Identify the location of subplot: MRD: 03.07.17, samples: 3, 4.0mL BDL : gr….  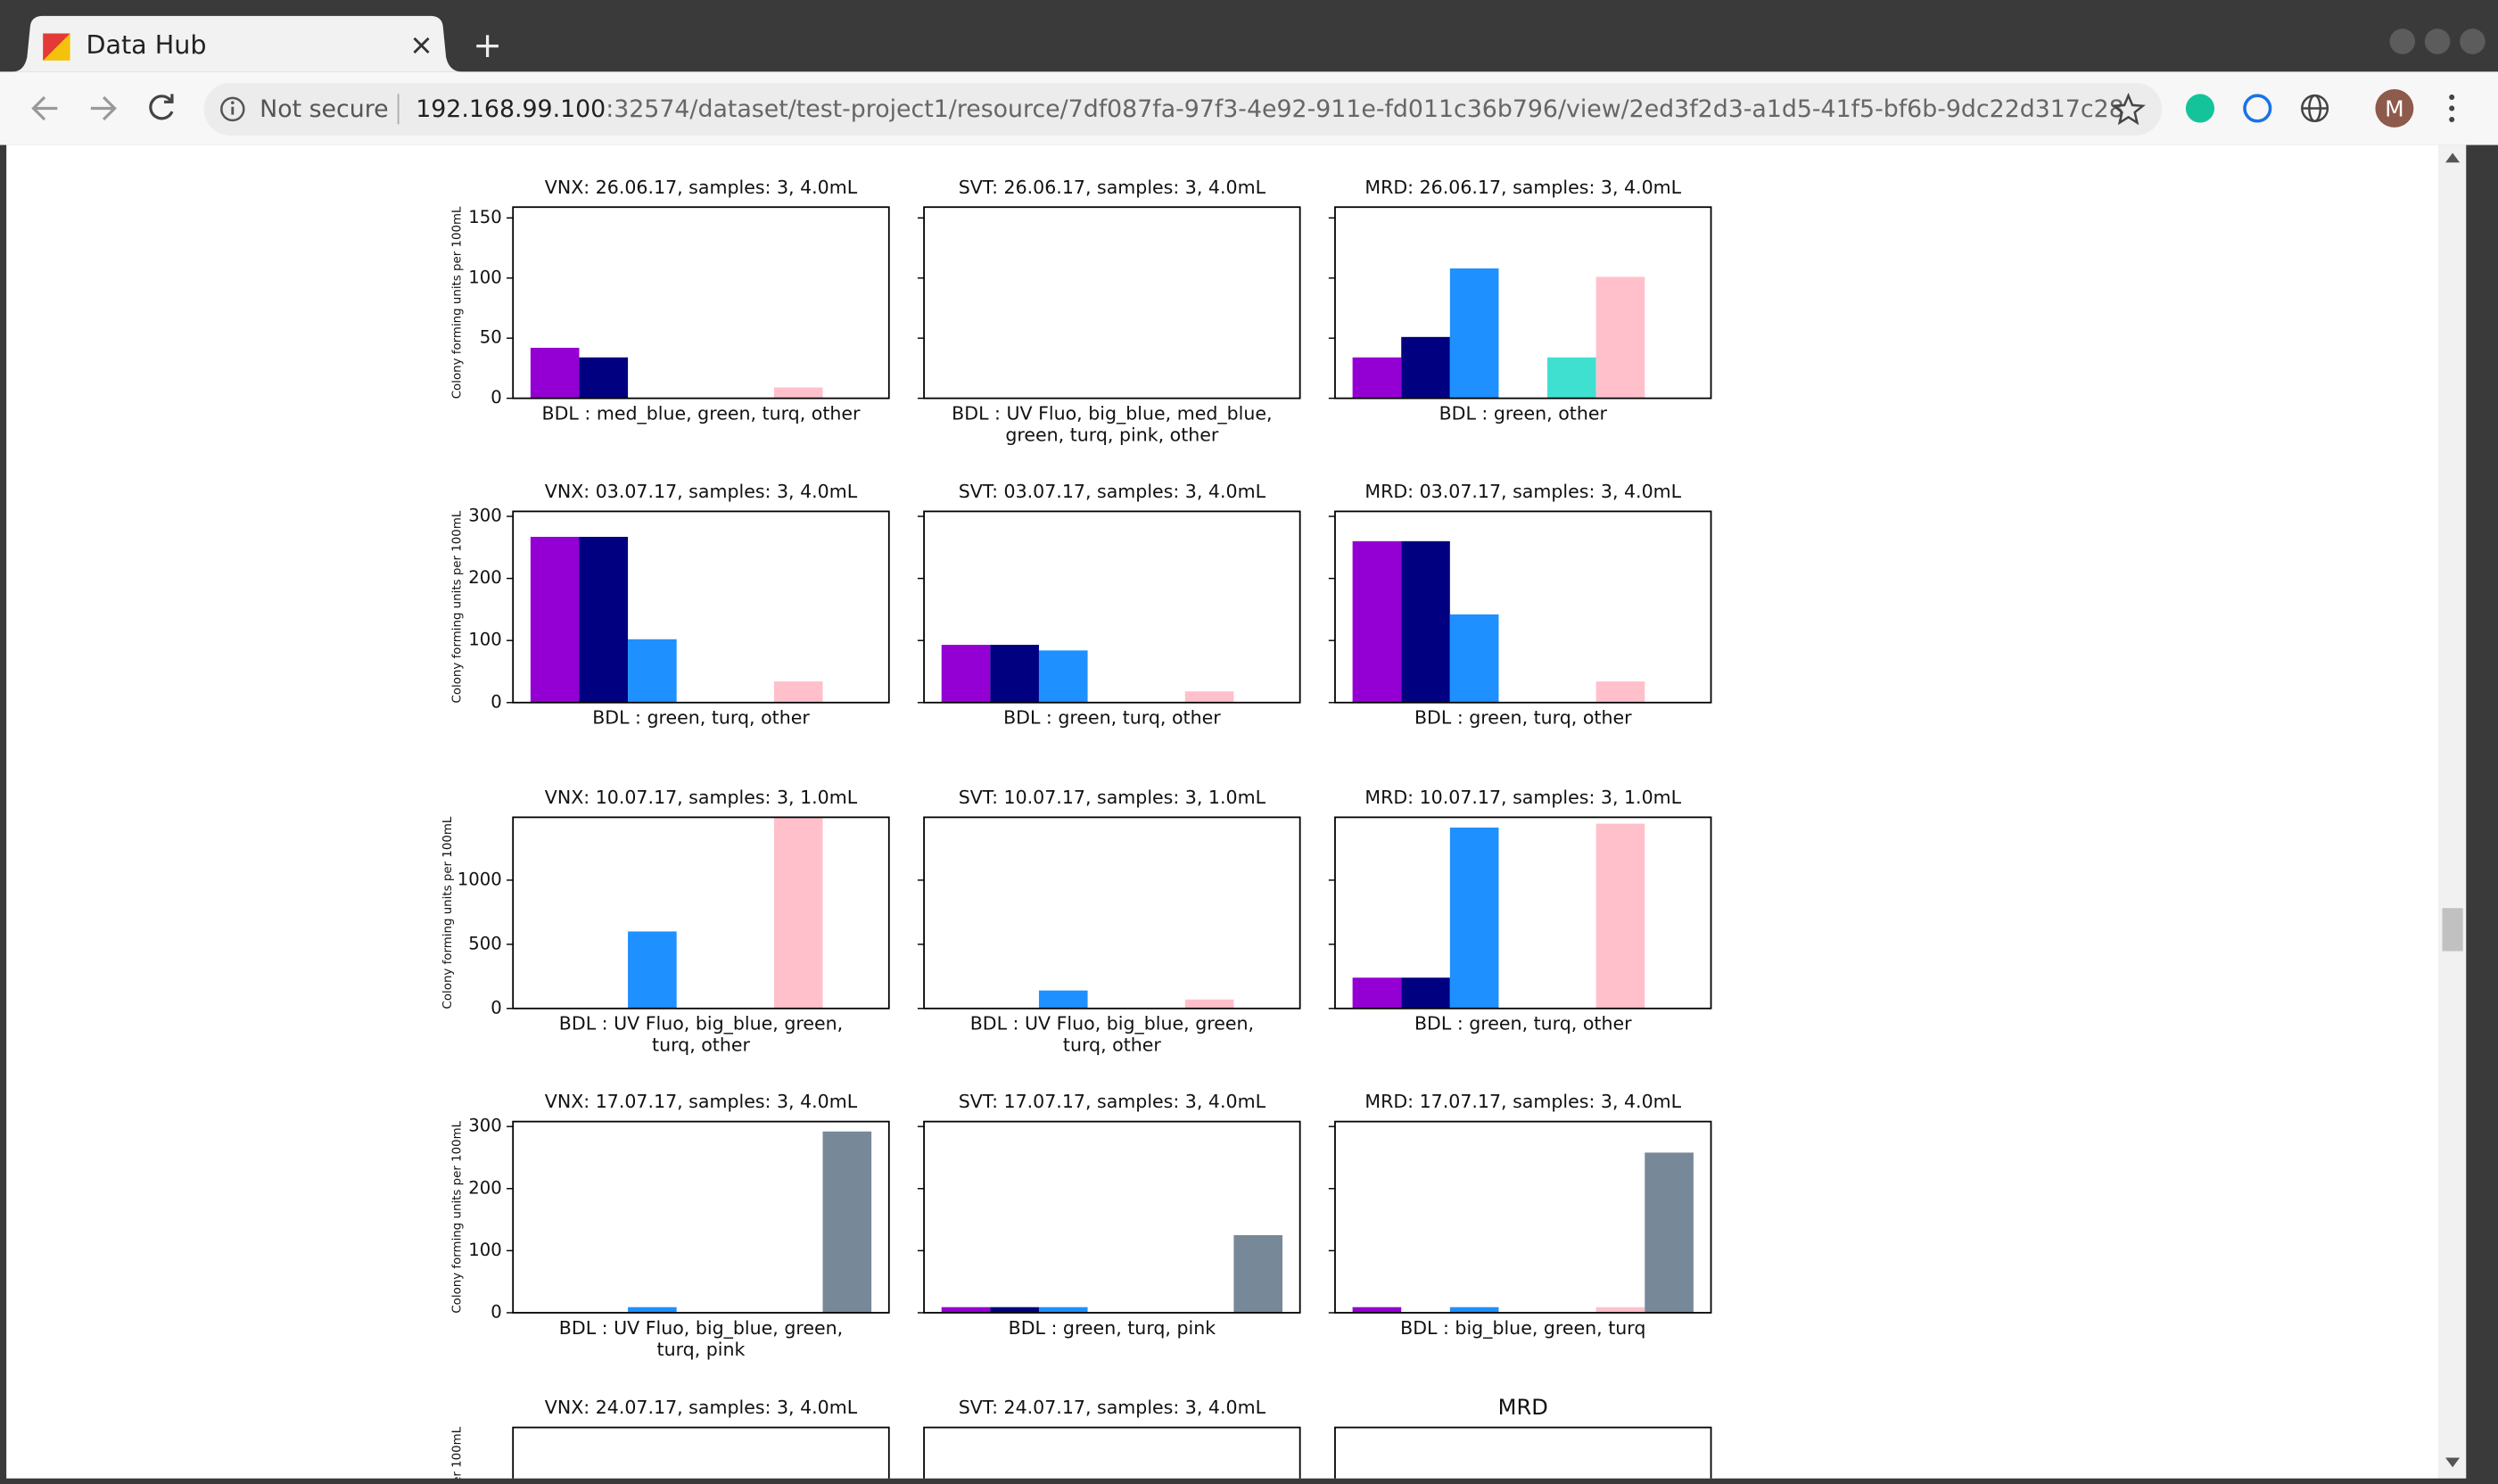
(1520, 605).